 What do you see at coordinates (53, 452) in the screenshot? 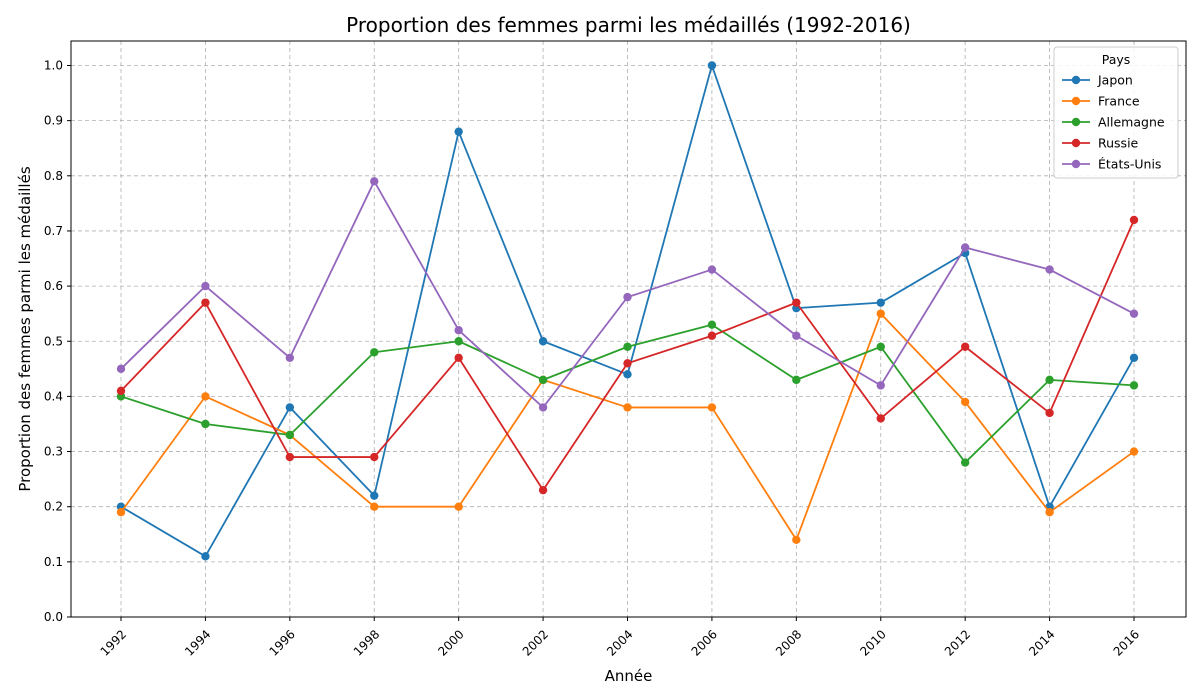
I see `y-tick-label: 0.3` at bounding box center [53, 452].